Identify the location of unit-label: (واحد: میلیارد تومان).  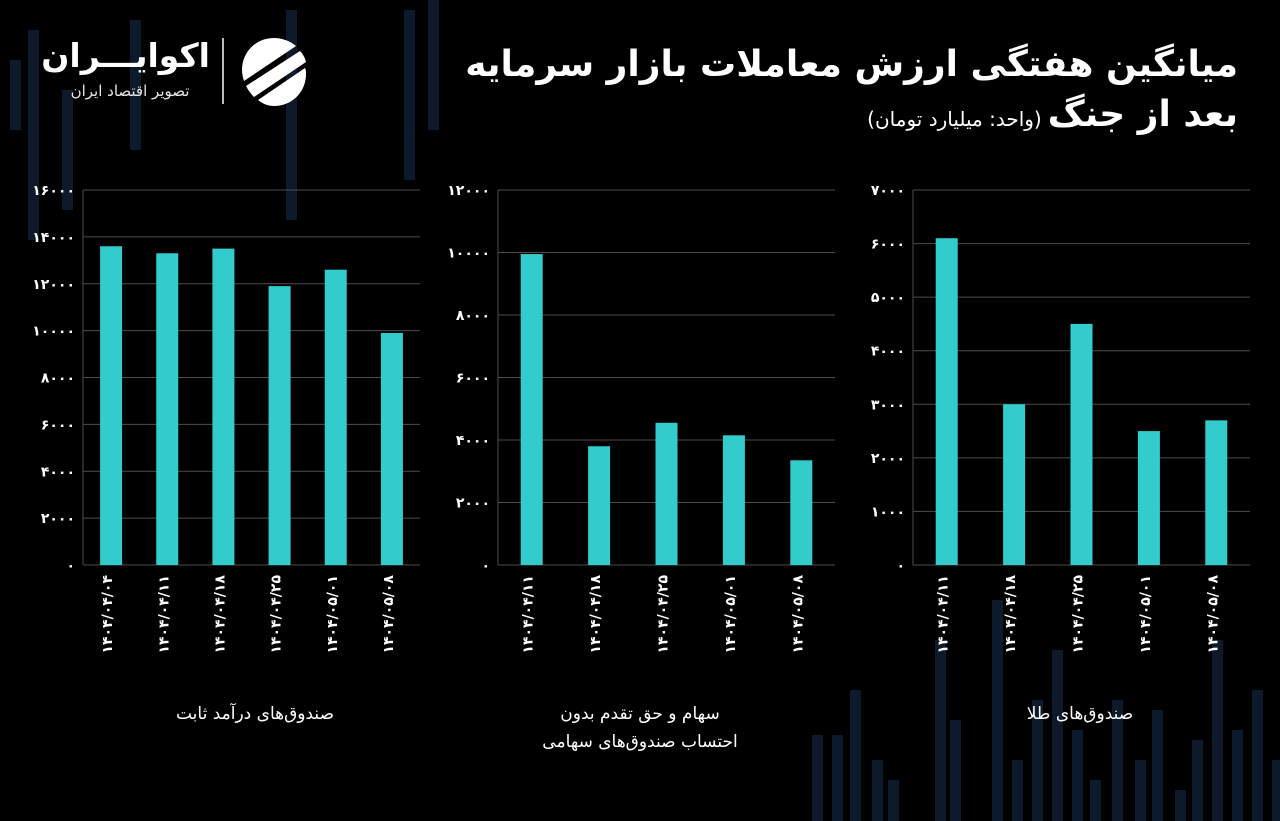
(954, 119).